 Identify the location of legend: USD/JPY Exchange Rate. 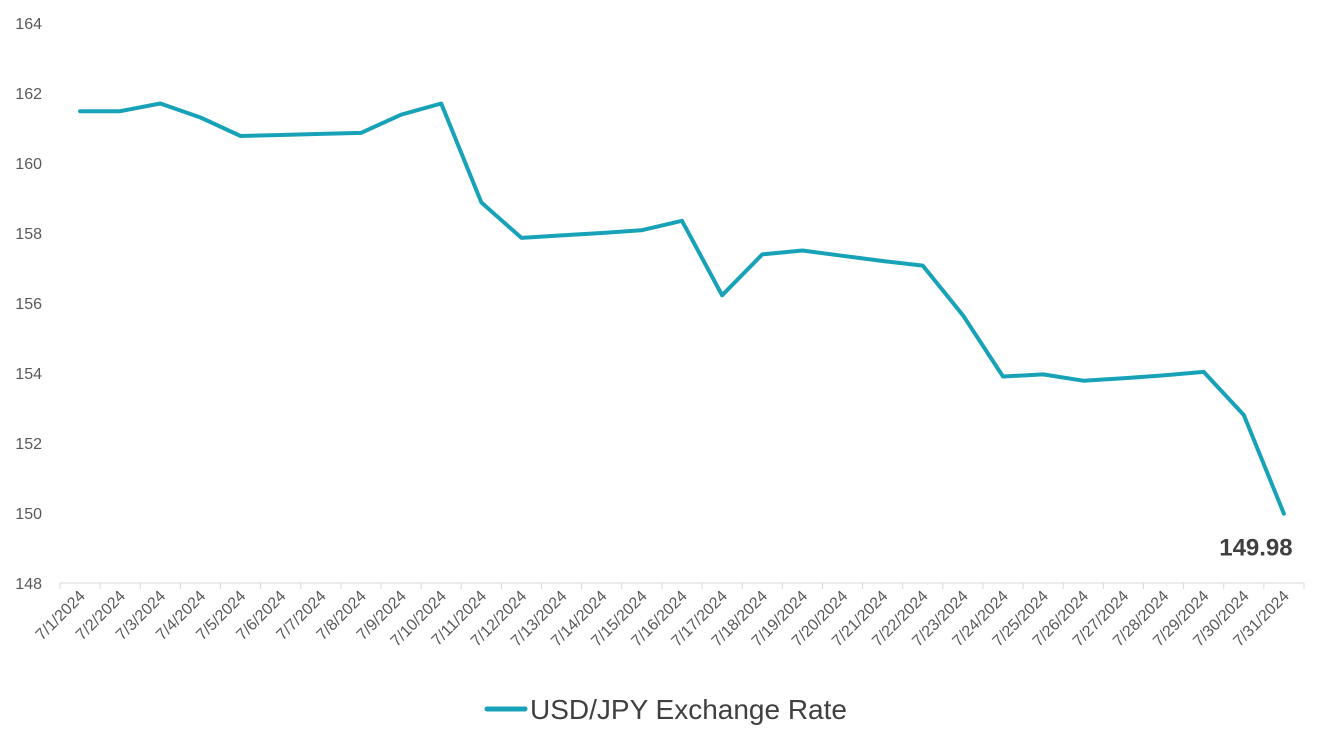
(665, 709).